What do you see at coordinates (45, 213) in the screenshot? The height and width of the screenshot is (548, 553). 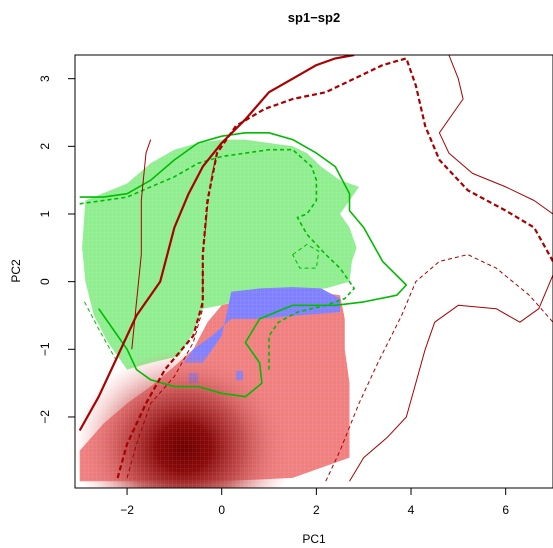 I see `y-tick-label: 1` at bounding box center [45, 213].